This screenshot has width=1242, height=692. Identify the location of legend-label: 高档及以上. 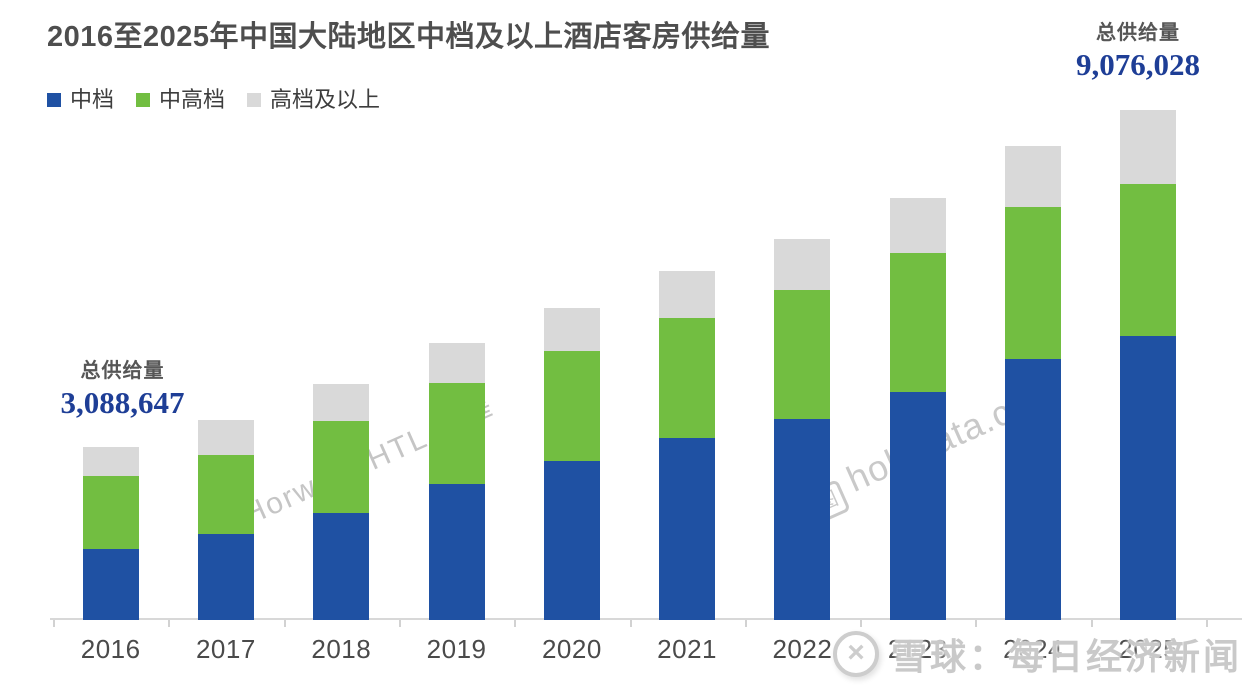
(325, 99).